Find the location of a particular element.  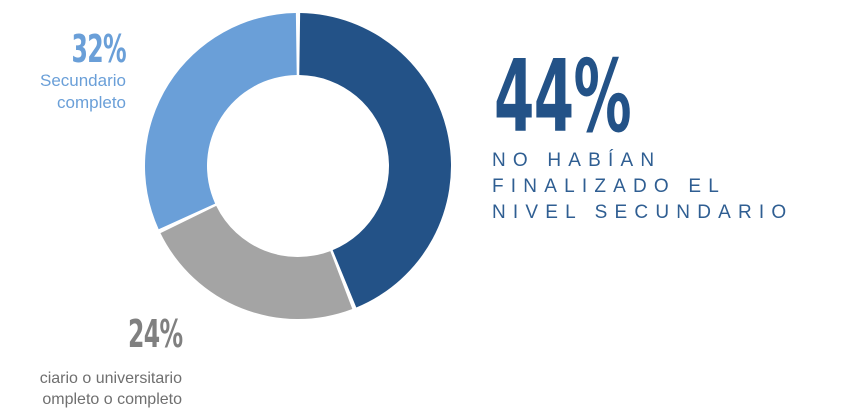

no-finalizado-text-line-1: NO HABÍAN is located at coordinates (577, 160).